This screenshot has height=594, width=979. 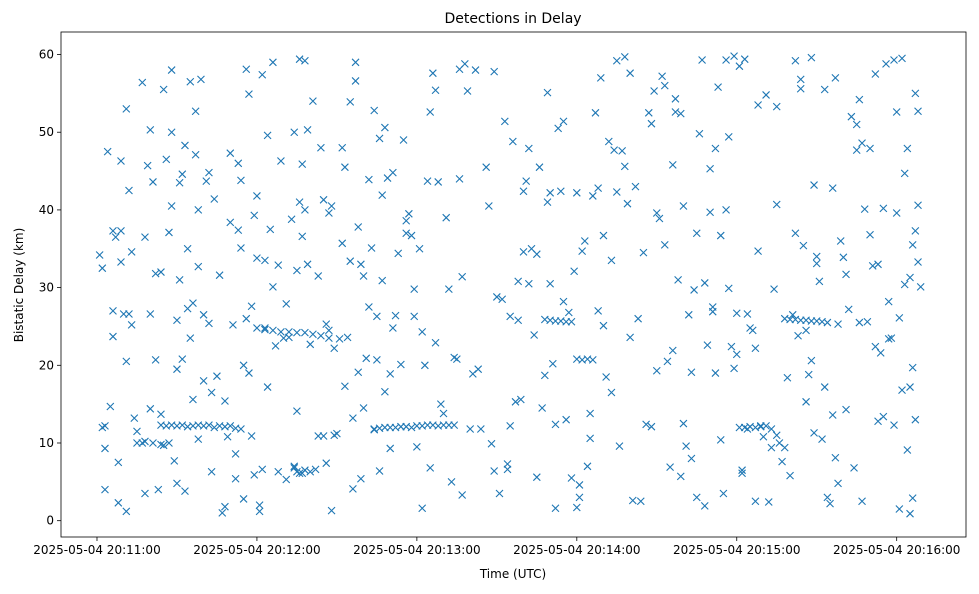 I want to click on x-tick-label: 2025-05-04 20:13:00, so click(x=416, y=550).